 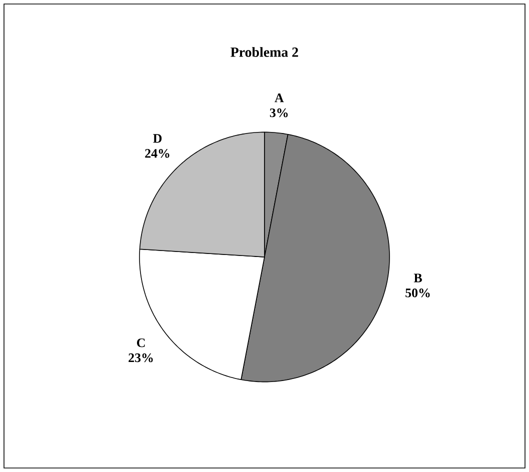 I want to click on data-label: 3%, so click(x=279, y=113).